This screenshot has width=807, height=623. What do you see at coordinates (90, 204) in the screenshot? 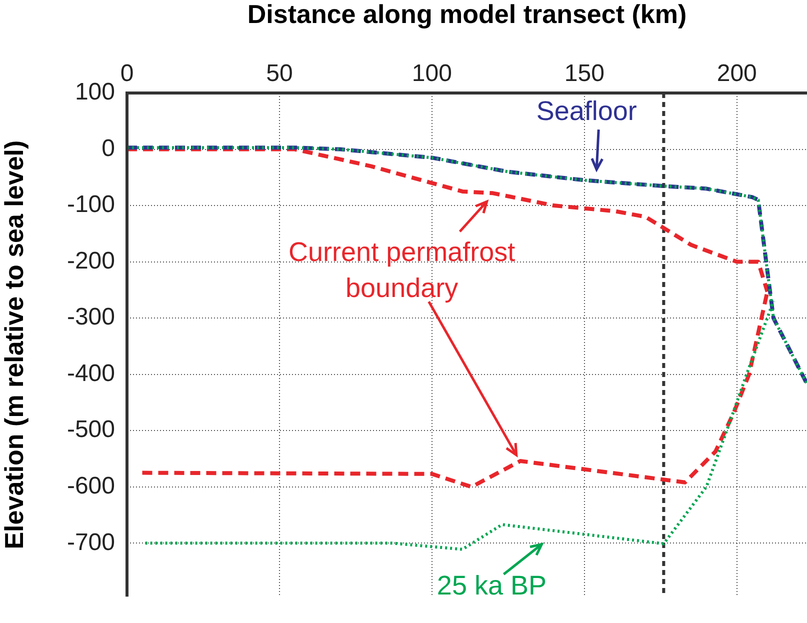
I see `y-tick-label: -100` at bounding box center [90, 204].